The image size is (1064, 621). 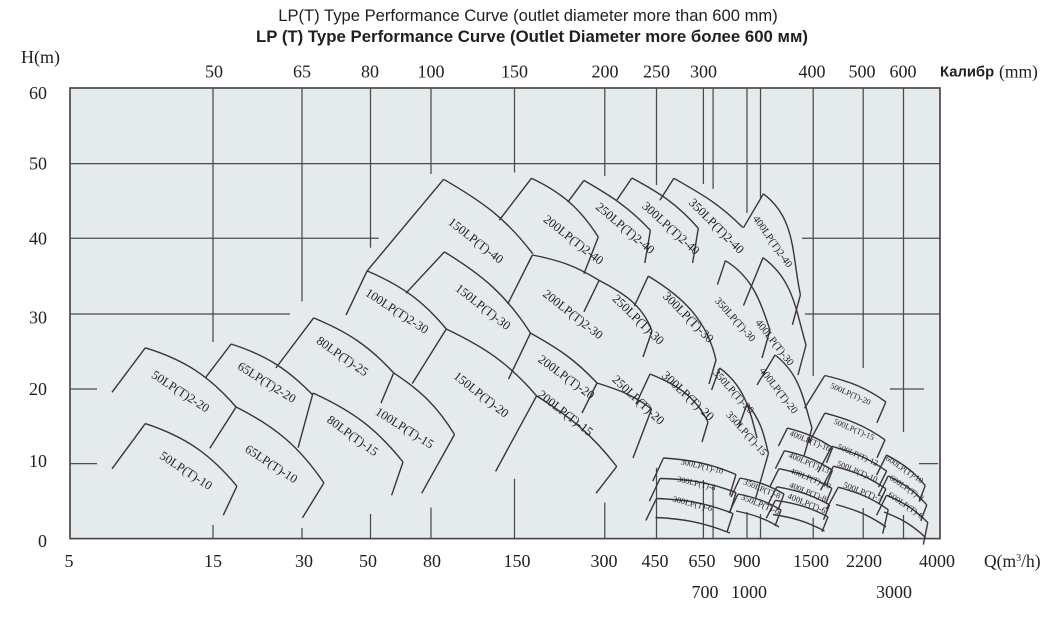 I want to click on svg-text: 0, so click(x=42, y=541).